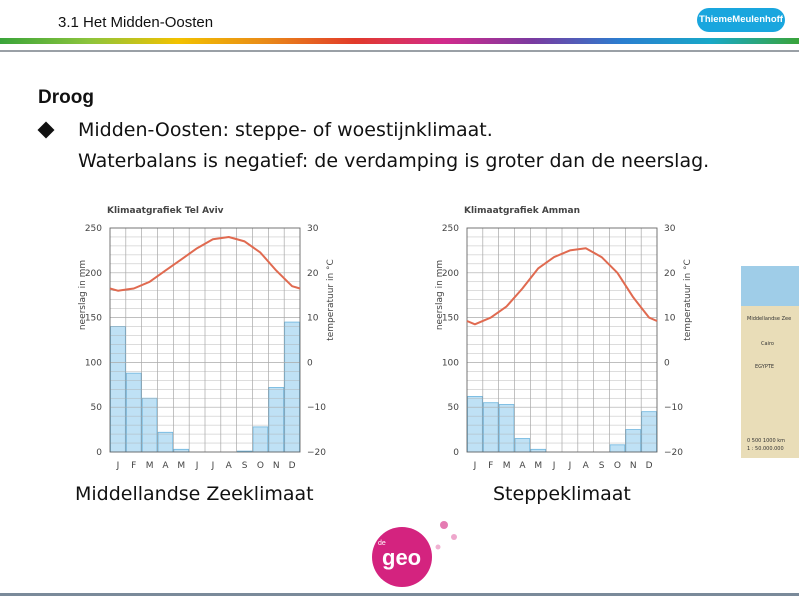 This screenshot has height=598, width=799. Describe the element at coordinates (522, 211) in the screenshot. I see `chart-title: Klimaatgrafiek Amman` at that location.